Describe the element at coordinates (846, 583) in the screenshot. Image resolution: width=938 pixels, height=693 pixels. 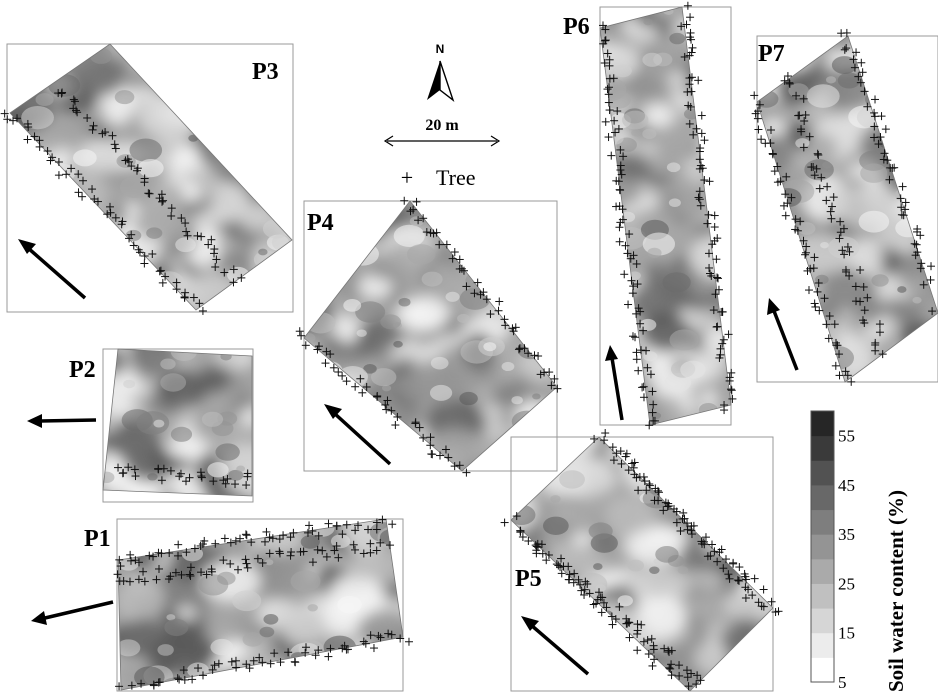
I see `colorbar-tick-label: 25` at that location.